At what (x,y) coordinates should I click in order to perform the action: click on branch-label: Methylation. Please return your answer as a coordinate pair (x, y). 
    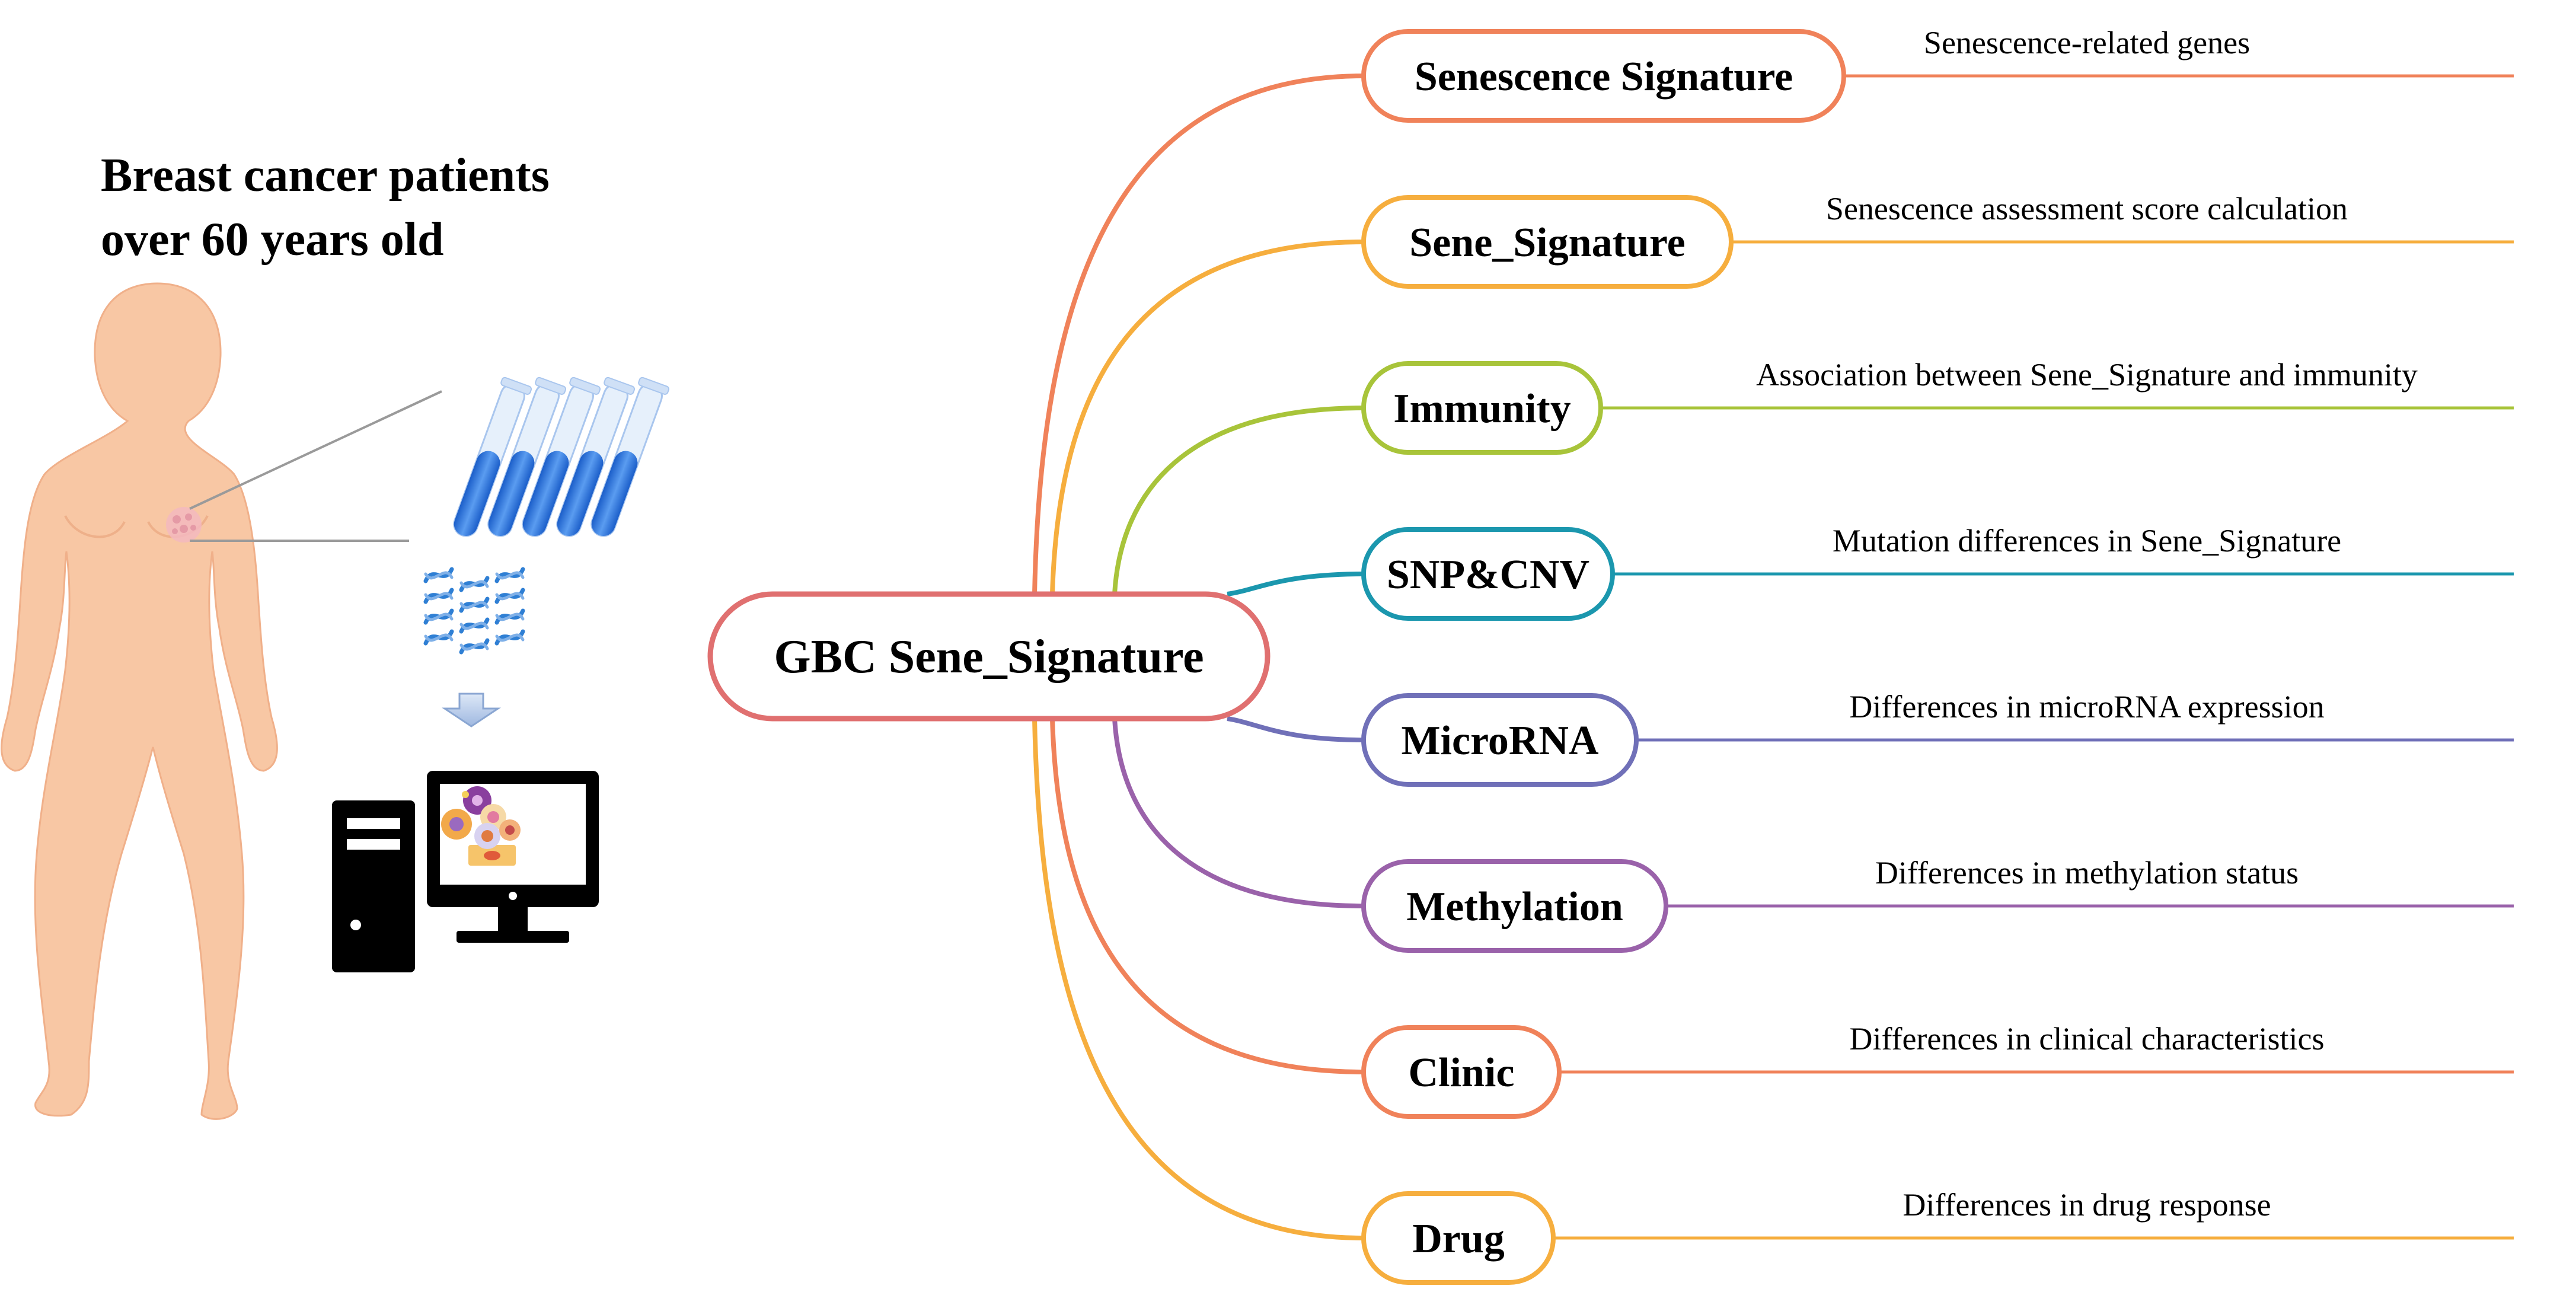
    Looking at the image, I should click on (1514, 907).